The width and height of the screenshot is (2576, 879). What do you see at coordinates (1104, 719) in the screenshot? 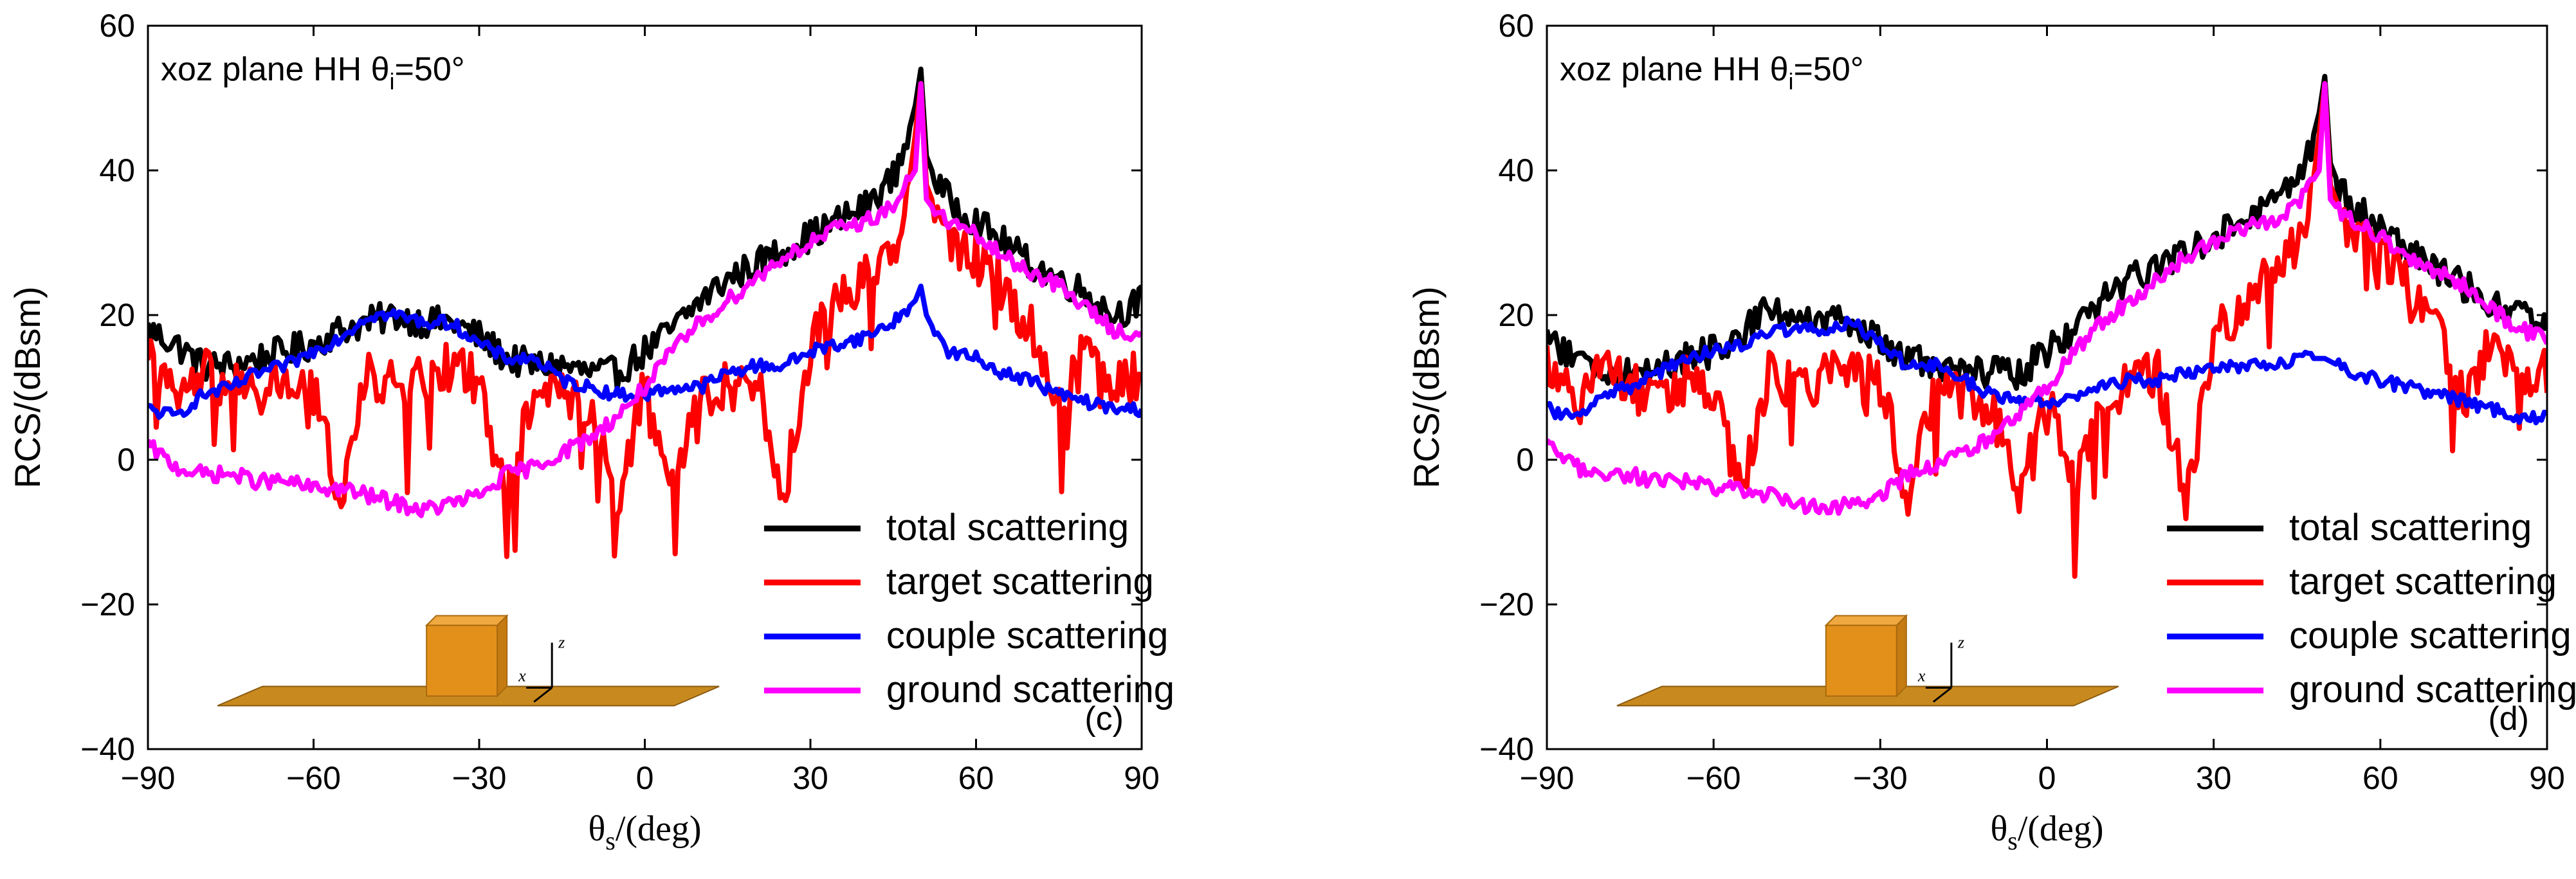
I see `panel-label: (c)` at bounding box center [1104, 719].